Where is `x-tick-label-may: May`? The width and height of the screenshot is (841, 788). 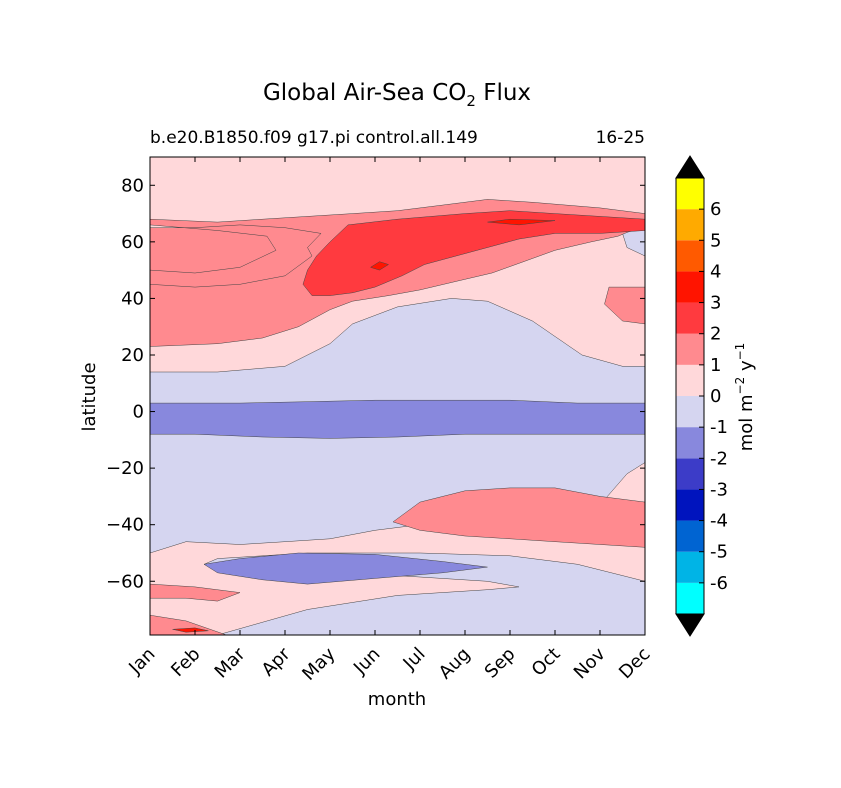 x-tick-label-may: May is located at coordinates (318, 663).